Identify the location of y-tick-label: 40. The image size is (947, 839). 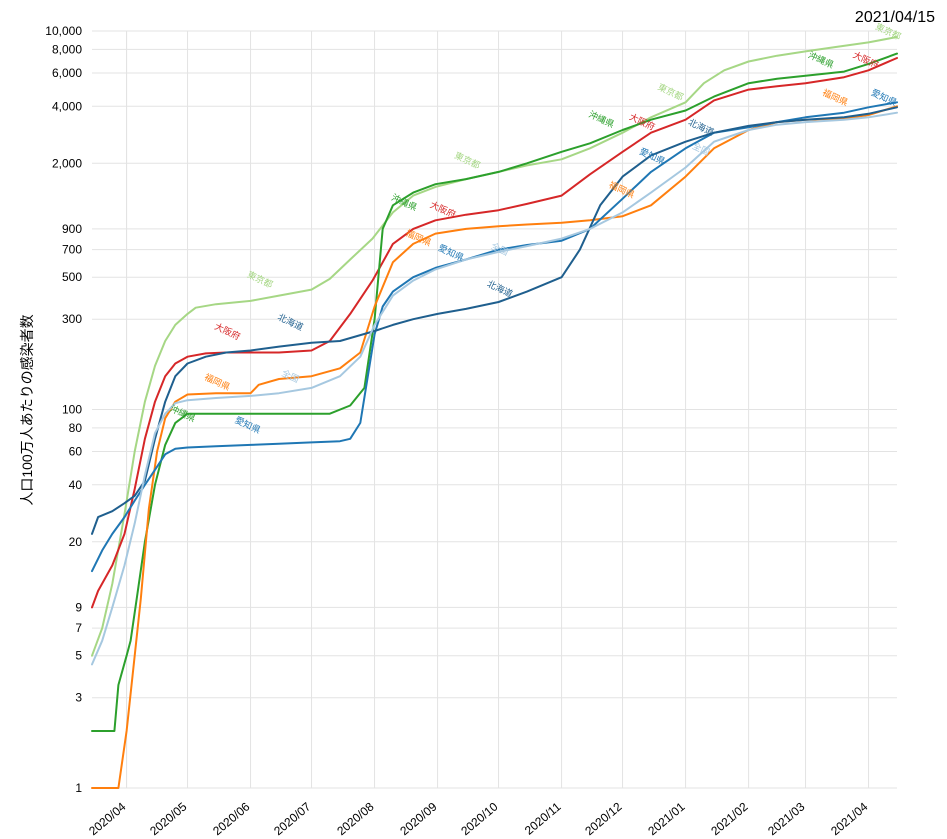
(76, 485).